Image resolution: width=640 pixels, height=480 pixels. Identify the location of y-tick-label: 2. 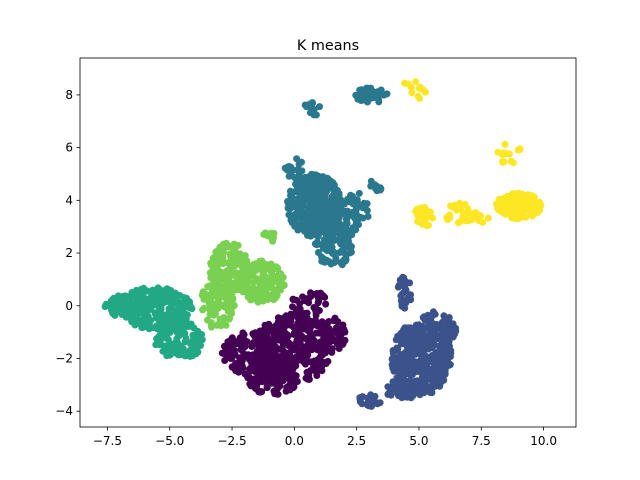
(69, 253).